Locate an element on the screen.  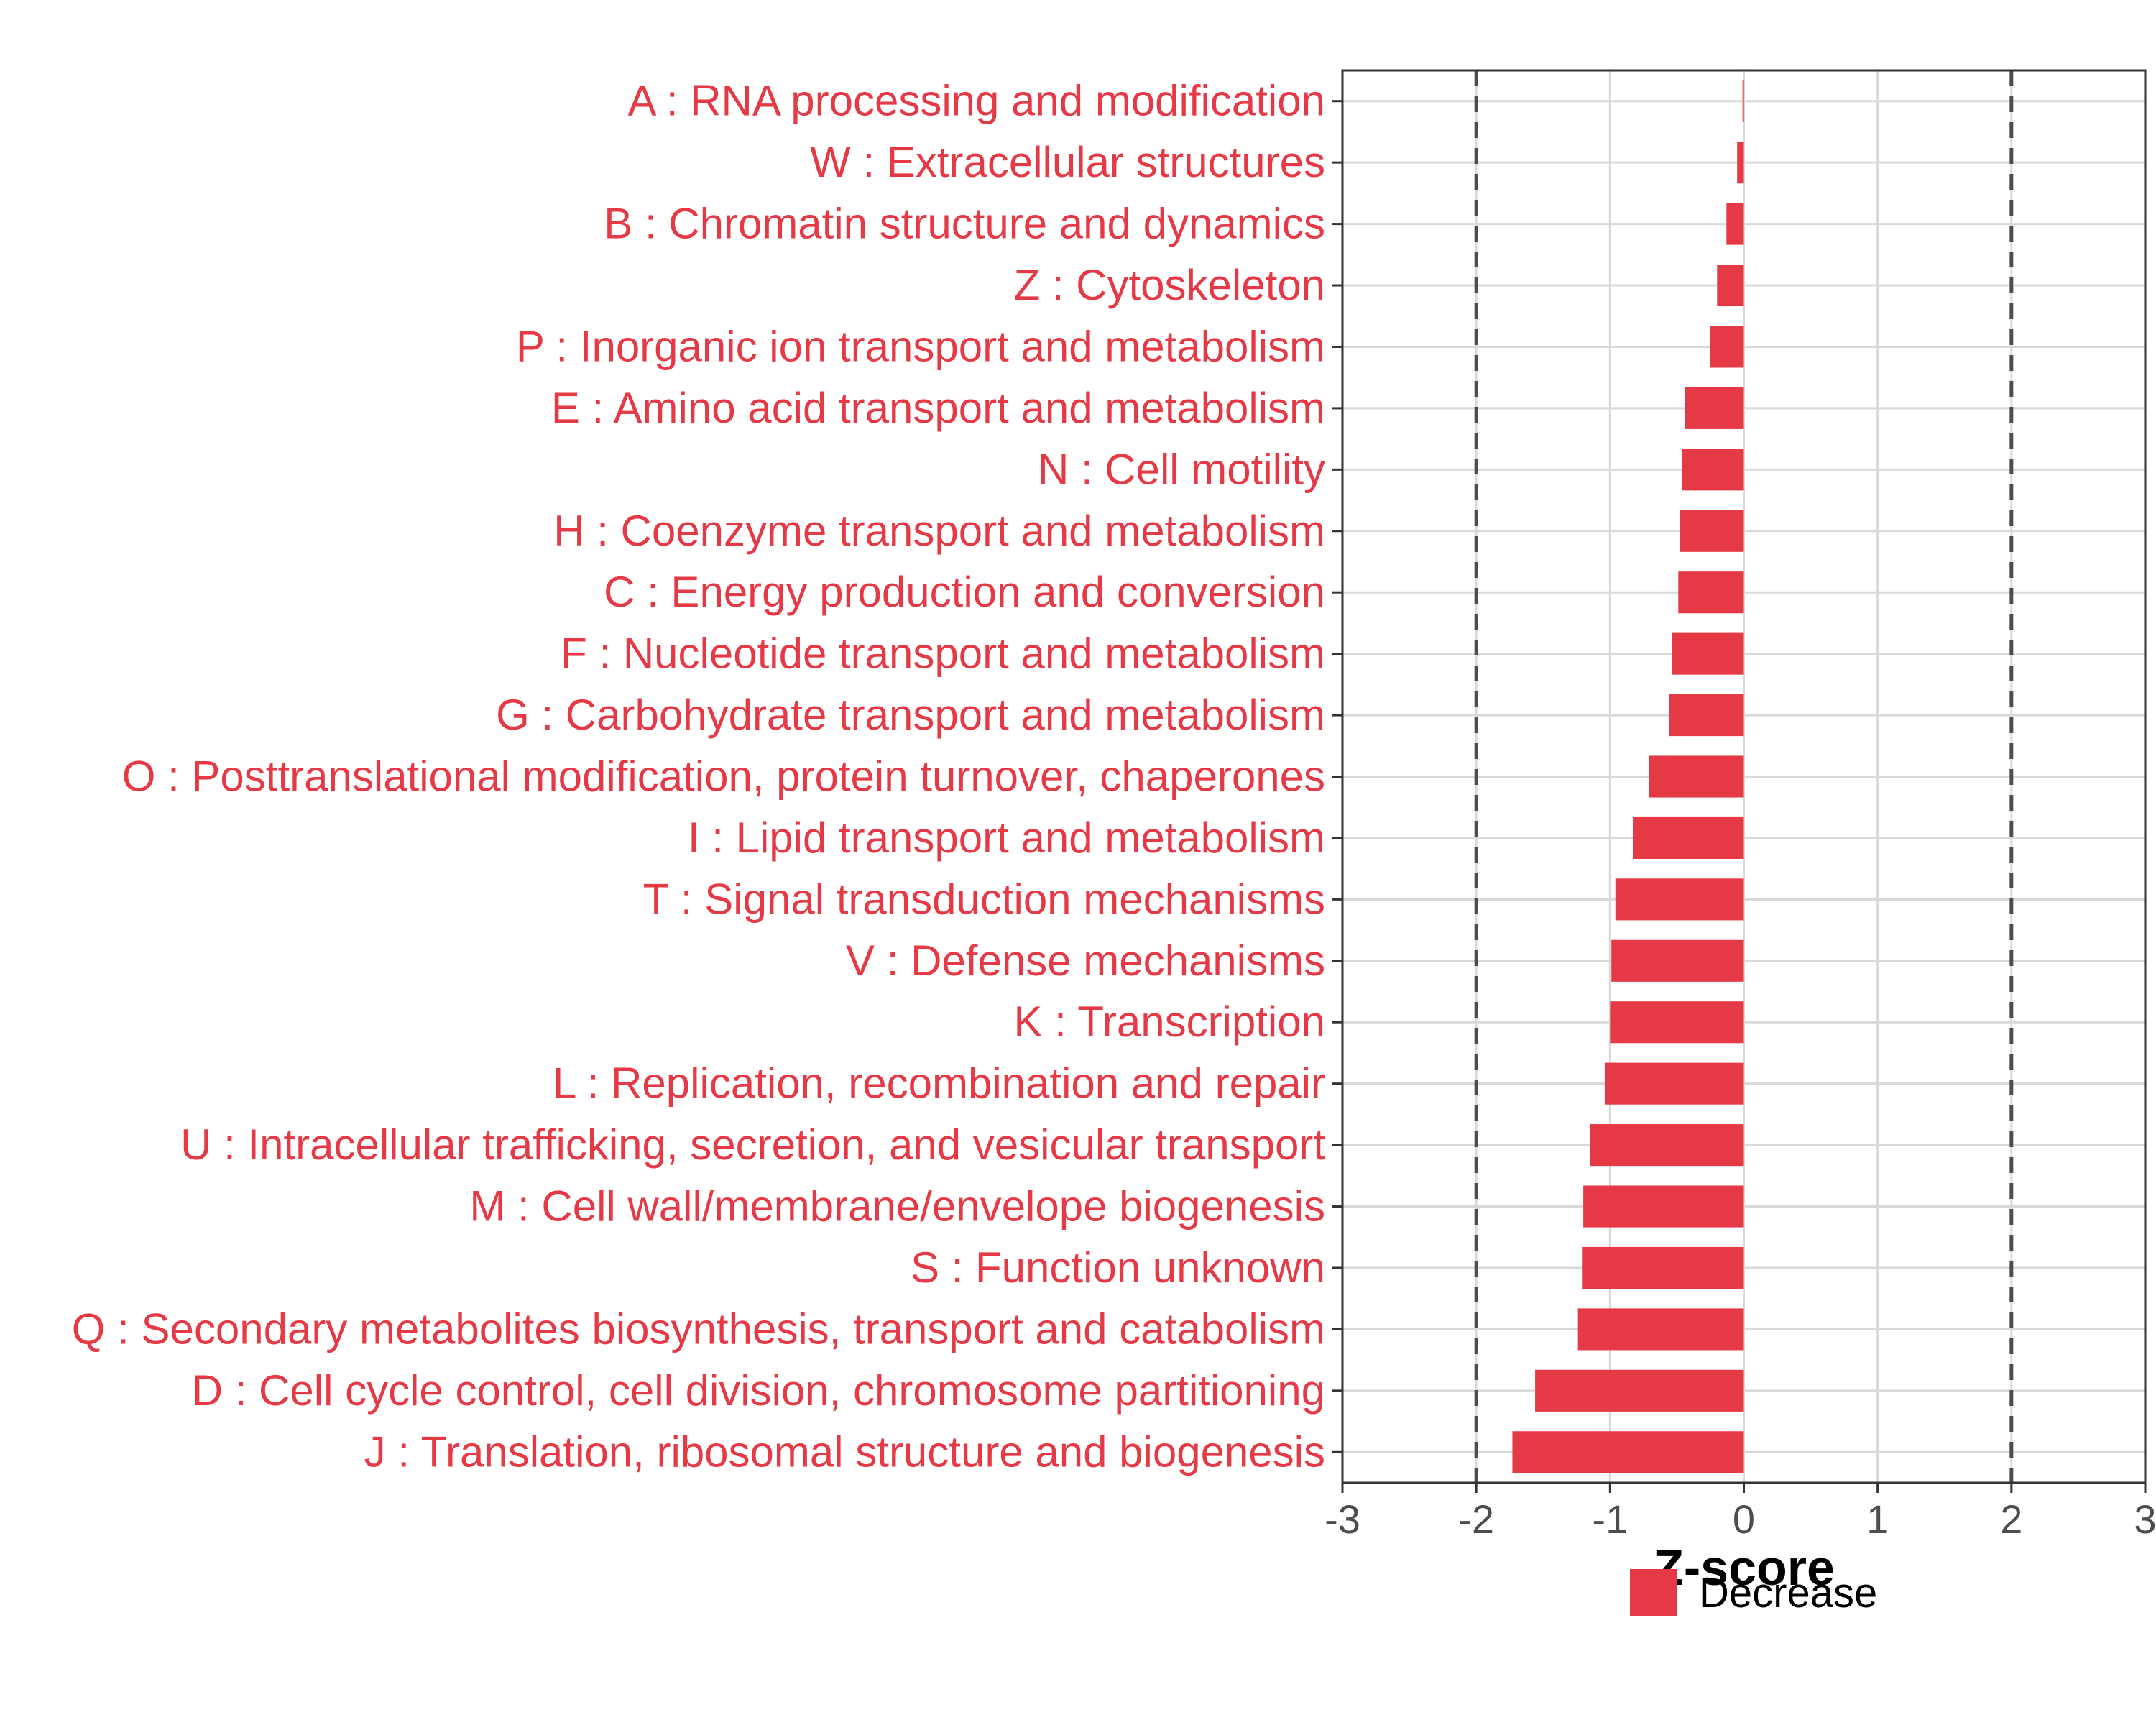
x-axis-labels: -3 -2 -1 0 1 2 3 is located at coordinates (1740, 1519).